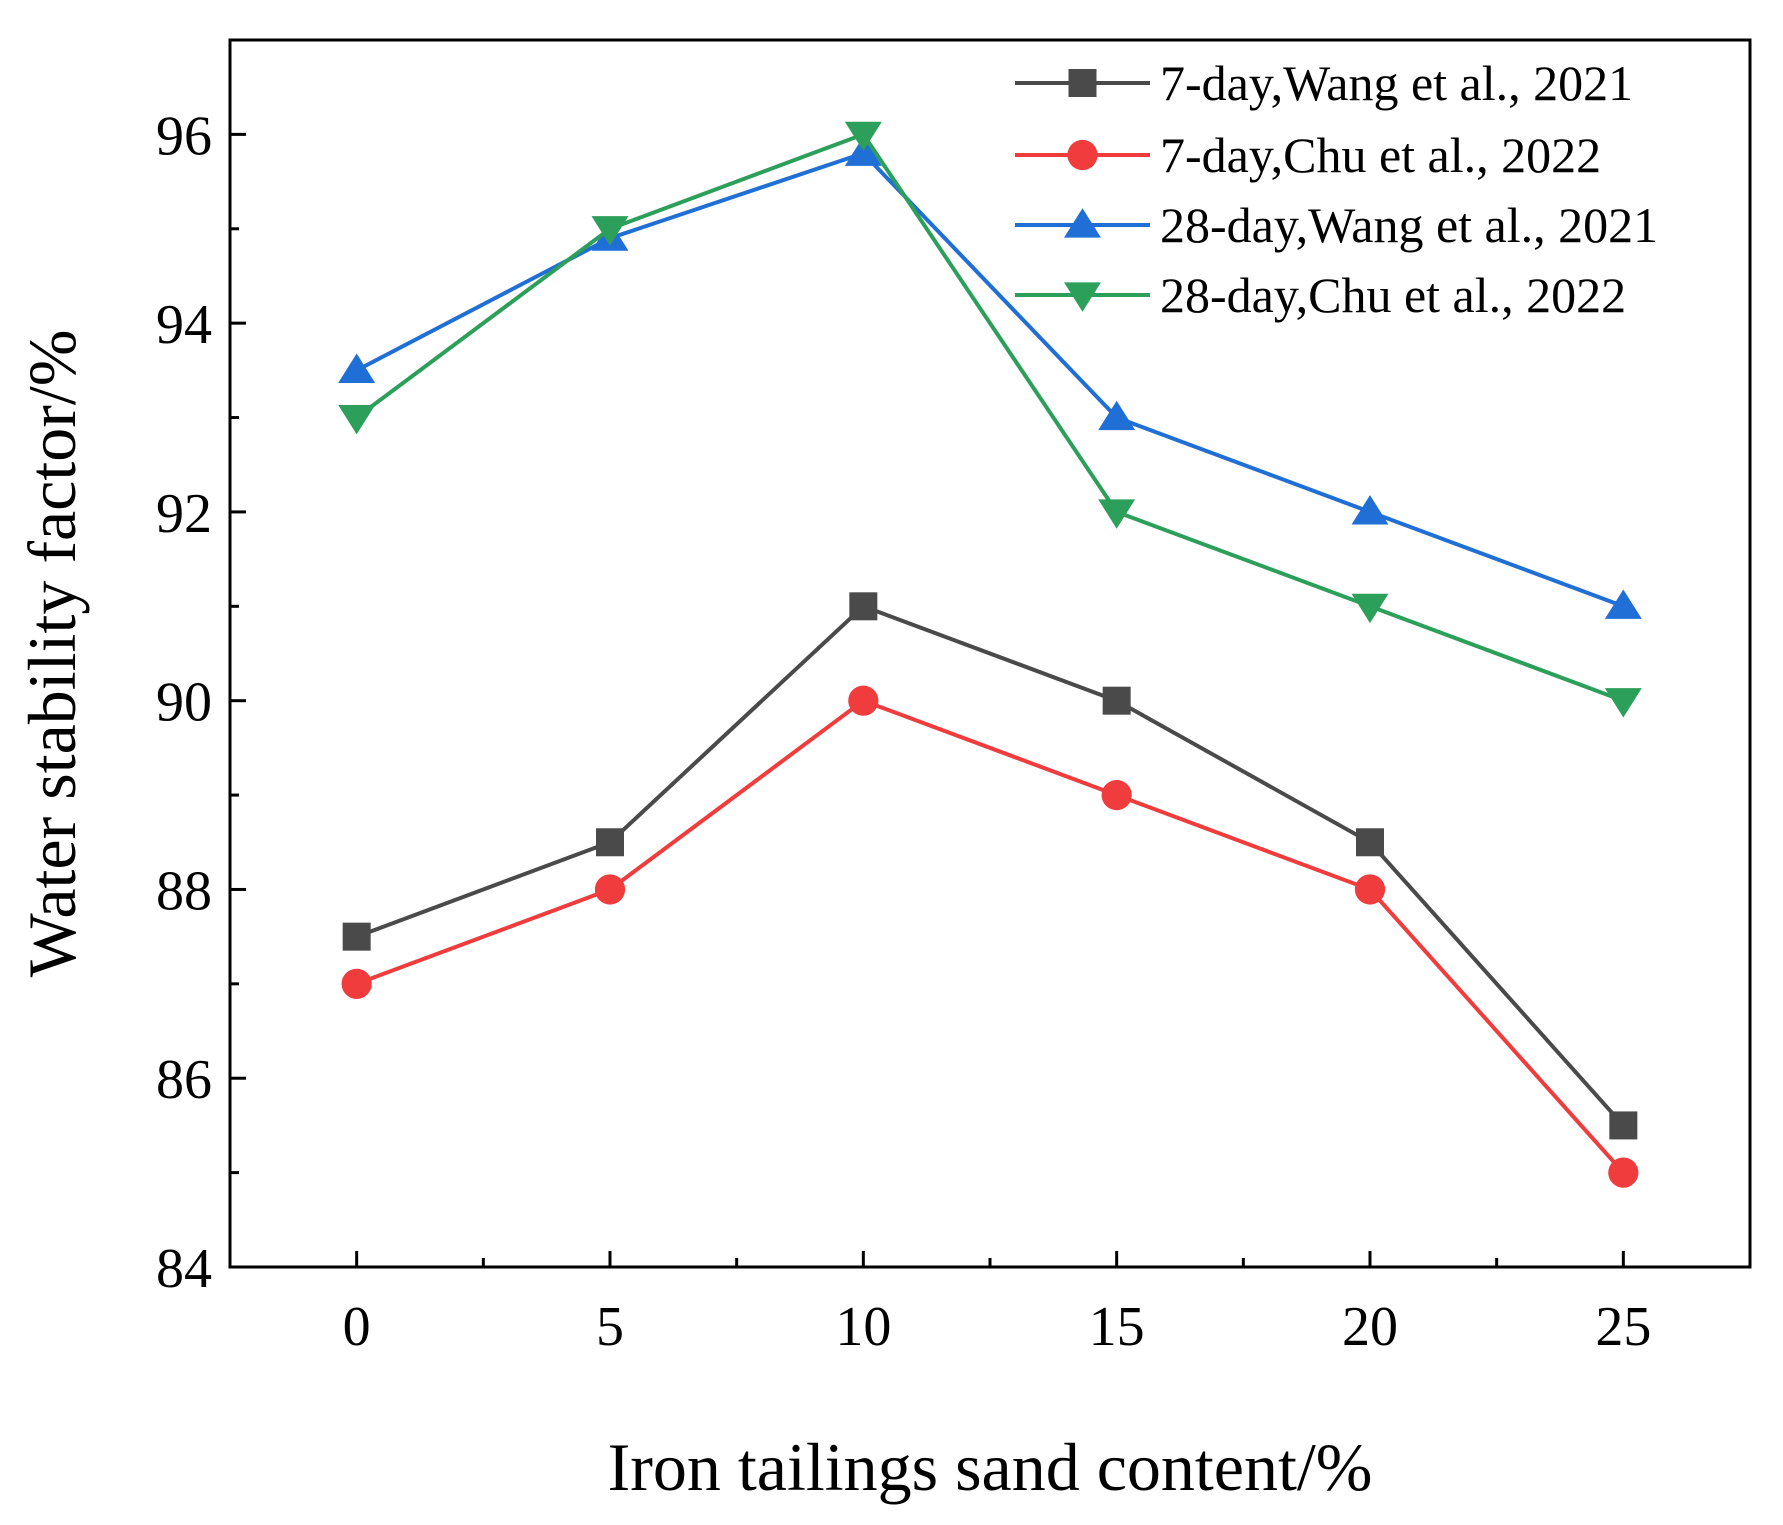 Image resolution: width=1783 pixels, height=1525 pixels. What do you see at coordinates (184, 891) in the screenshot?
I see `y-tick-label: 88` at bounding box center [184, 891].